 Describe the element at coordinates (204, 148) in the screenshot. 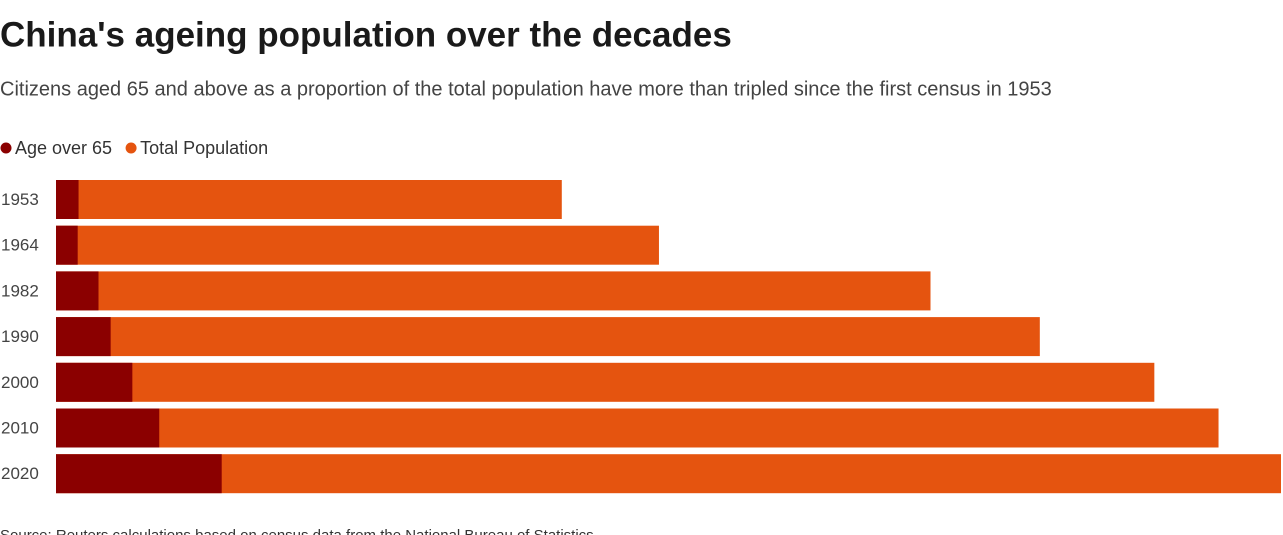

I see `legend-label: Total Population` at that location.